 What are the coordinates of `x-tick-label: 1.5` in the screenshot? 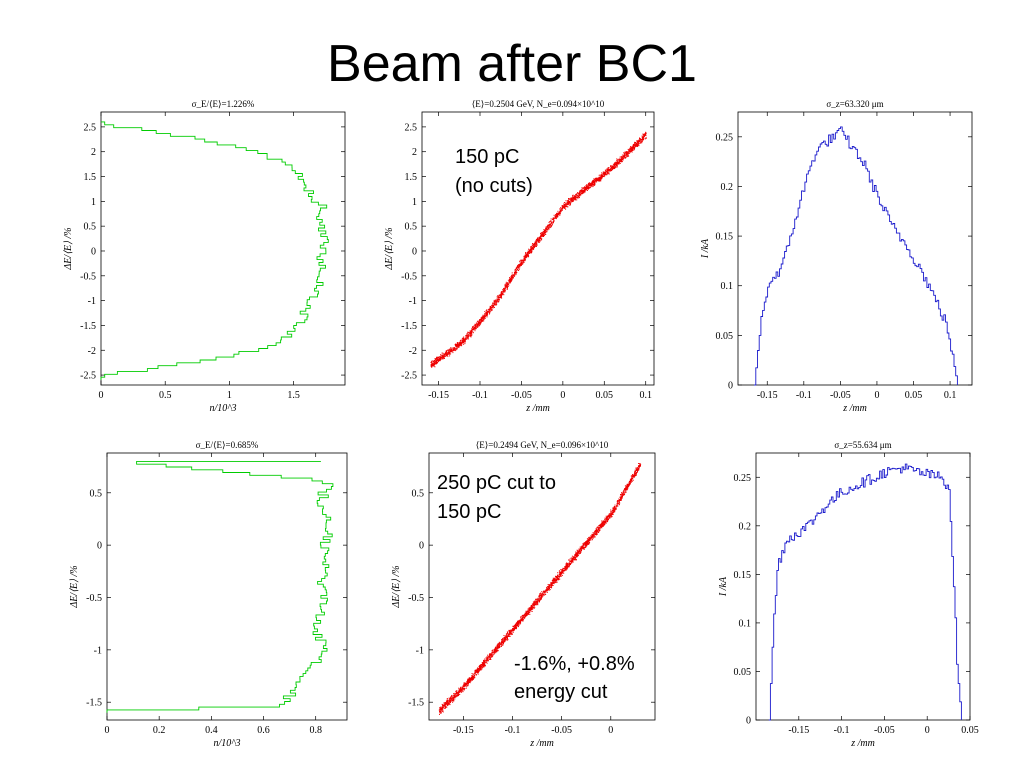 It's located at (293, 395).